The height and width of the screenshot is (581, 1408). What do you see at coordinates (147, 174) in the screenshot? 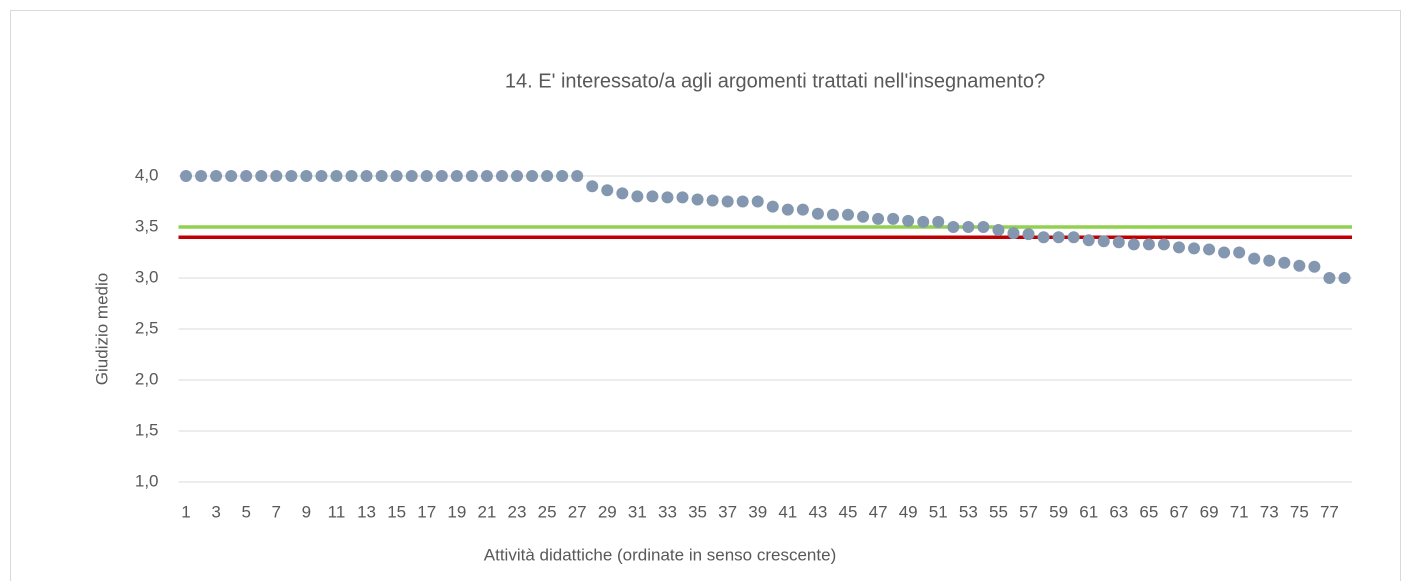
I see `y-tick-label: 4,0` at bounding box center [147, 174].